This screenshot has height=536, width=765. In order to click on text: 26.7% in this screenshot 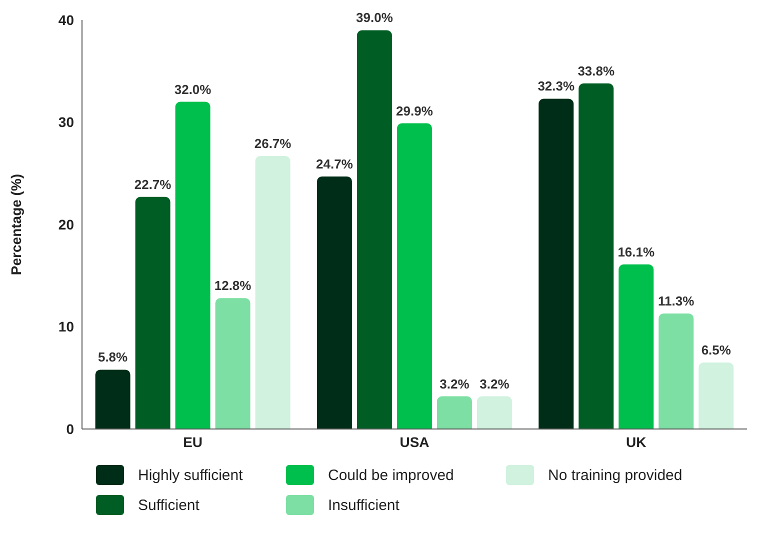, I will do `click(273, 143)`.